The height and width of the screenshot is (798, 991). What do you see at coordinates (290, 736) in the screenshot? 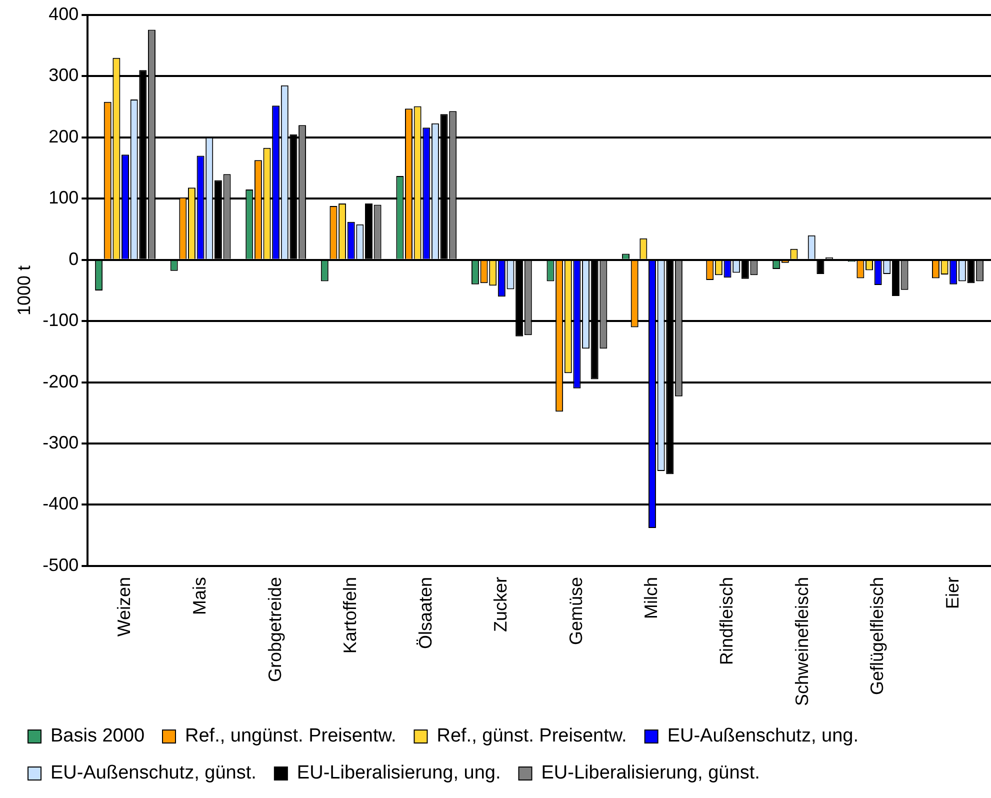
I see `legend-label: Ref., ungünst. Preisentw.` at bounding box center [290, 736].